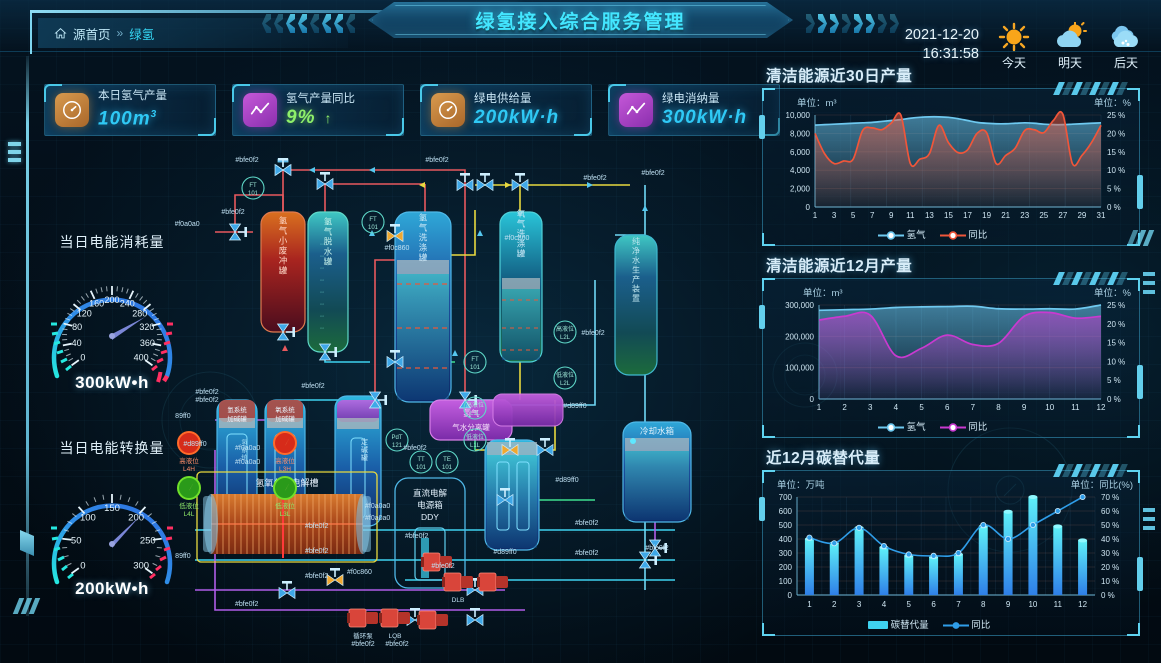 Image resolution: width=1161 pixels, height=663 pixels. I want to click on instrument-icon: 低液位 L2L, so click(565, 378).